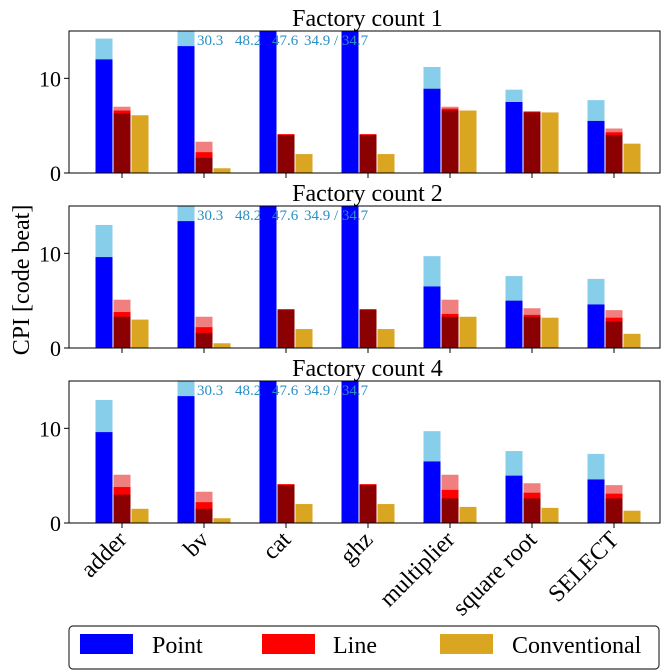 The width and height of the screenshot is (662, 671). Describe the element at coordinates (22, 280) in the screenshot. I see `y-axis-label: CPI [code beat]` at that location.